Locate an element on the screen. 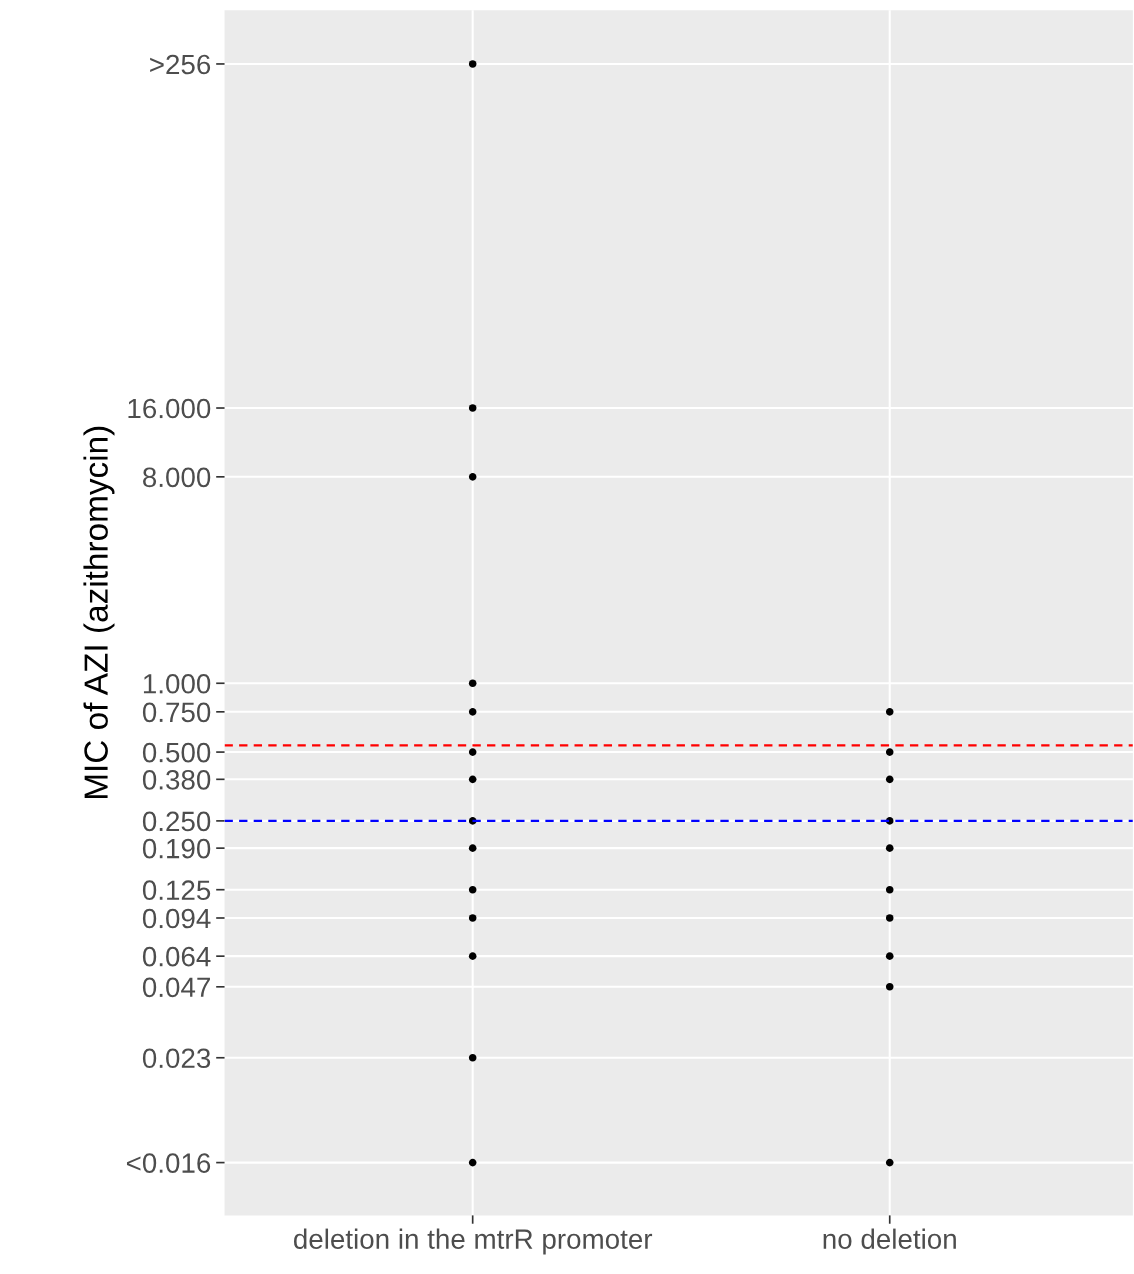  y-tick-label: 16.000 is located at coordinates (169, 408).